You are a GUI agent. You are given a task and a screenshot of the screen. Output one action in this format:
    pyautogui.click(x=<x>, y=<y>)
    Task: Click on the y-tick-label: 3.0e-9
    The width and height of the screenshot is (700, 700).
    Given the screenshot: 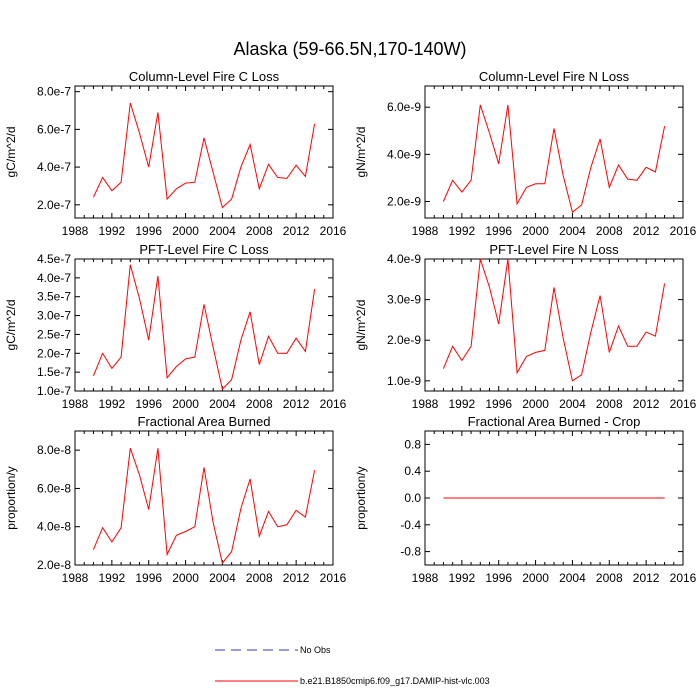 What is the action you would take?
    pyautogui.click(x=404, y=300)
    